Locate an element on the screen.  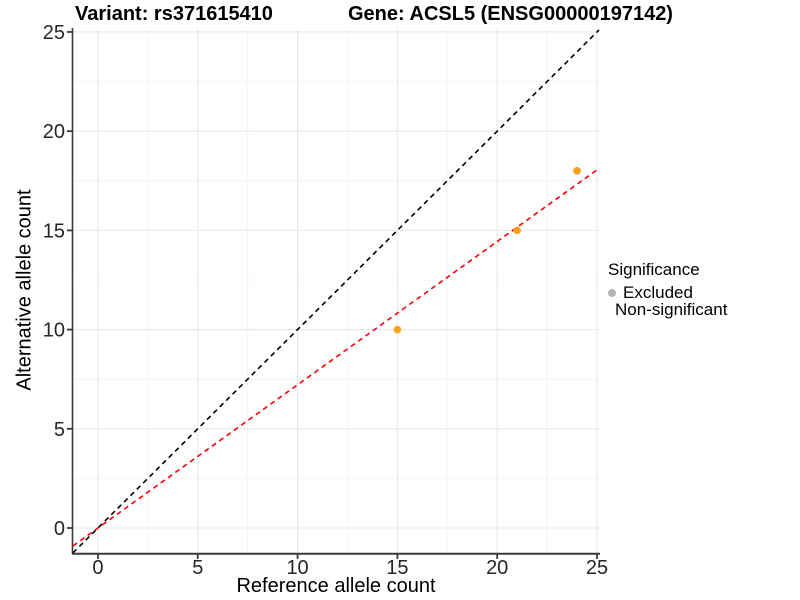
x-tick-label: 0 is located at coordinates (97, 568).